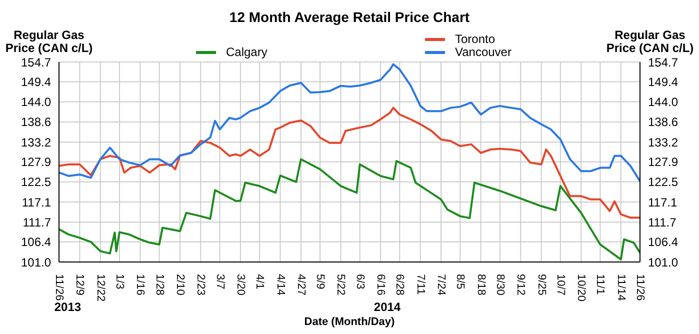  I want to click on y-axis-title: Regular Gas Price (CAN c/L), so click(49, 41).